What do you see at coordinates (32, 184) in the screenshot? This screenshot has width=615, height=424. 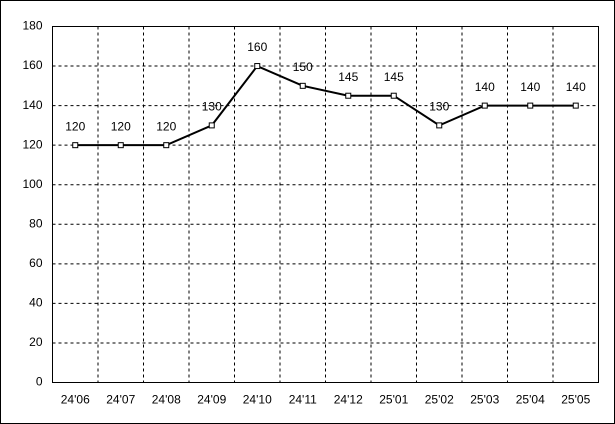 I see `y-tick-label: 100` at bounding box center [32, 184].